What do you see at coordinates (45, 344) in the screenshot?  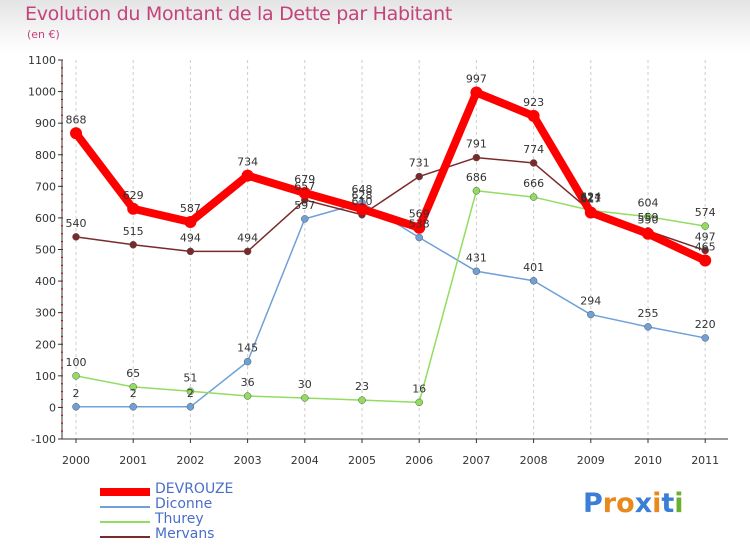 I see `y-tick-label: 200` at bounding box center [45, 344].